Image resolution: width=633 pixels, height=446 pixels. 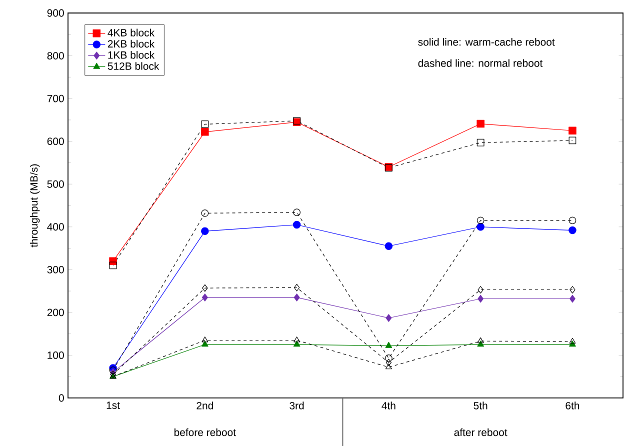 I want to click on y-tick-label: 300, so click(x=55, y=270).